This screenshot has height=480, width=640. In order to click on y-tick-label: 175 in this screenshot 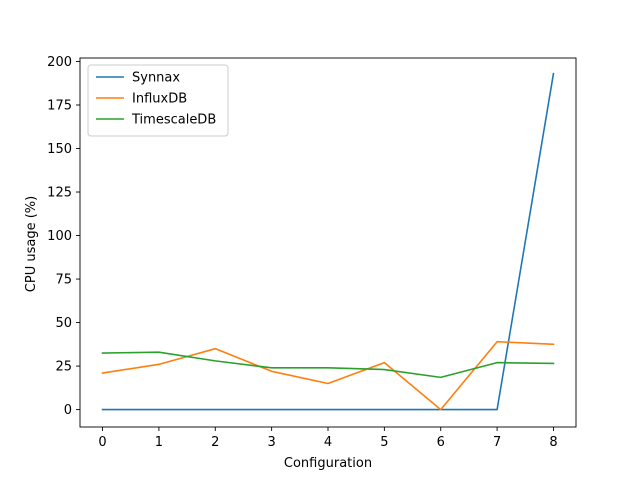, I will do `click(59, 105)`.